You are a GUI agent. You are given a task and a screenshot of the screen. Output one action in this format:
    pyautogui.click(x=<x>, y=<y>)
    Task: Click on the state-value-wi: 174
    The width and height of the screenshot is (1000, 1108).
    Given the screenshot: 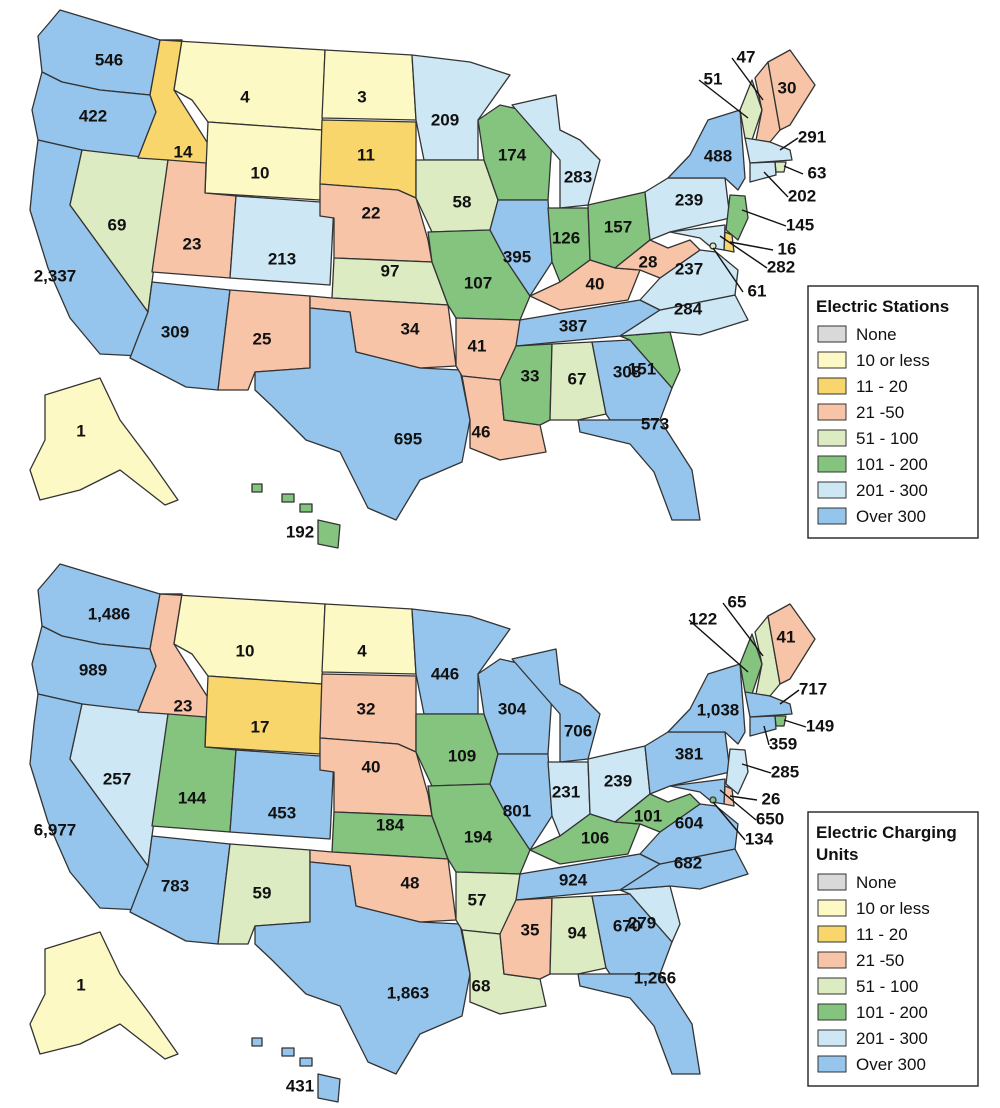 What is the action you would take?
    pyautogui.click(x=512, y=154)
    